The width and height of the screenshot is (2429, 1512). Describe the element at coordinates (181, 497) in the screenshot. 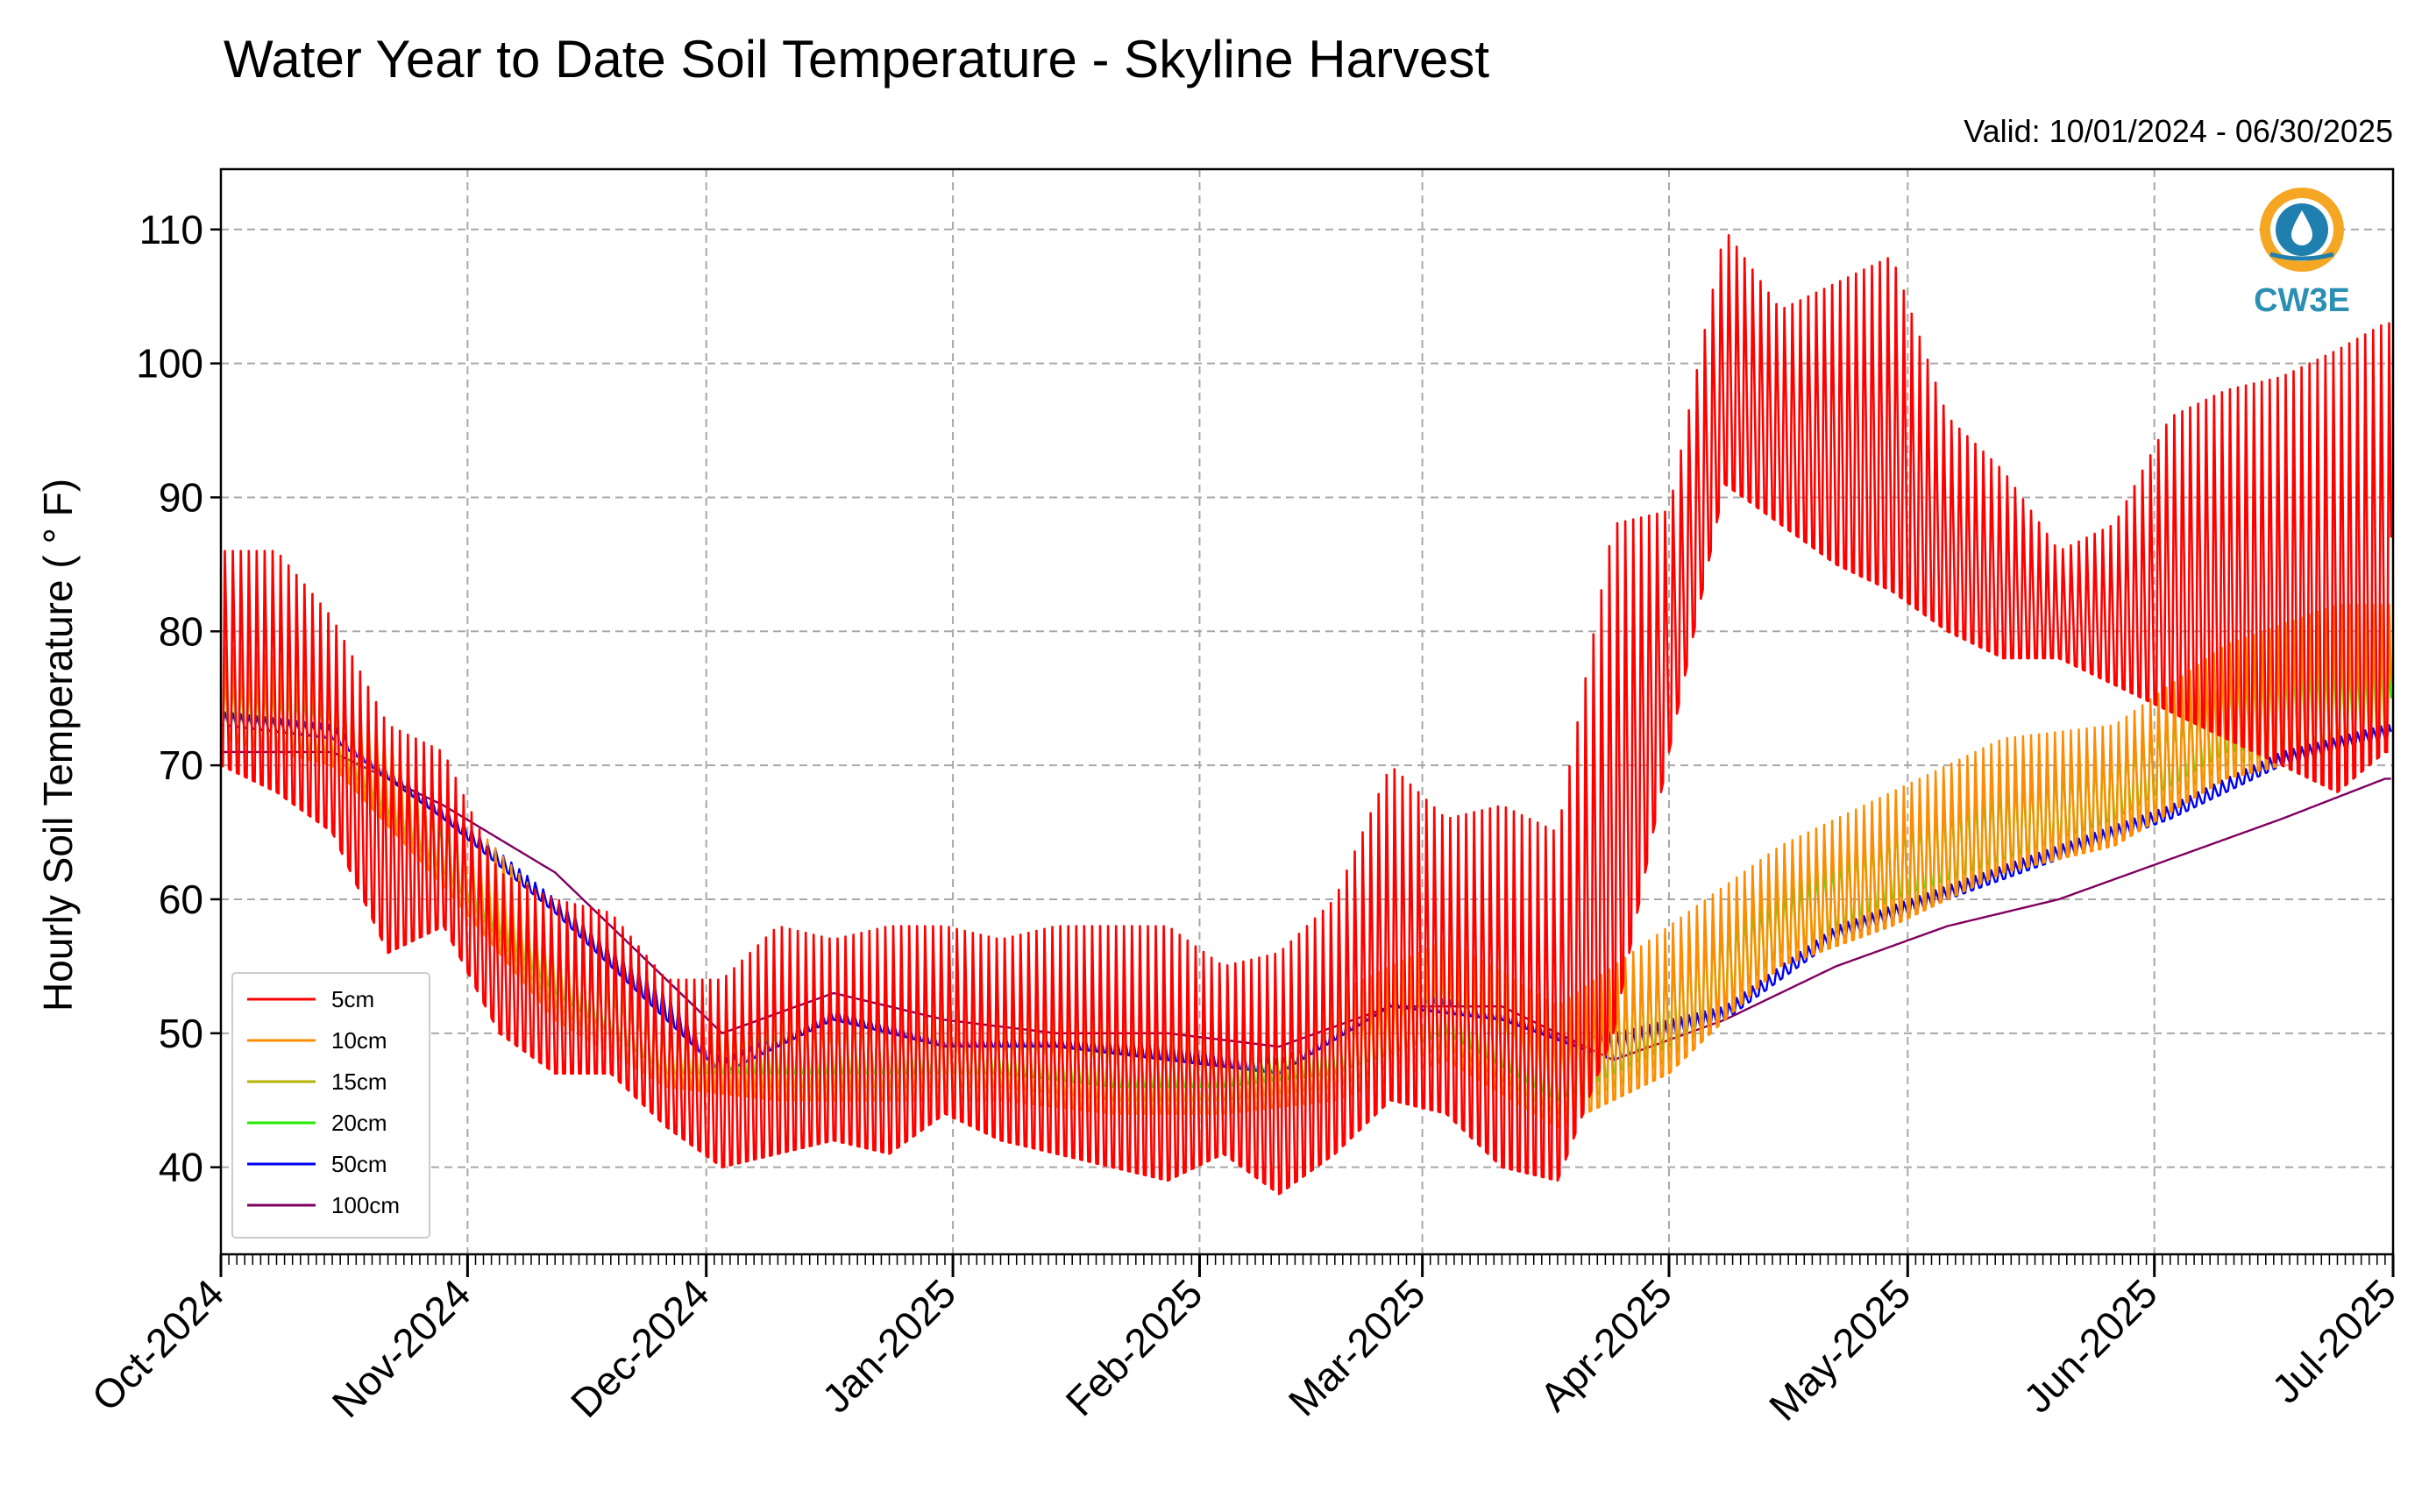

I see `y-tick-label: 90` at that location.